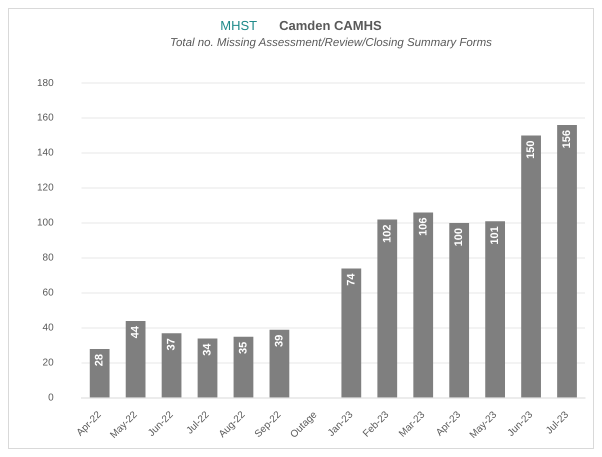  What do you see at coordinates (45, 153) in the screenshot?
I see `y-tick-label: 140` at bounding box center [45, 153].